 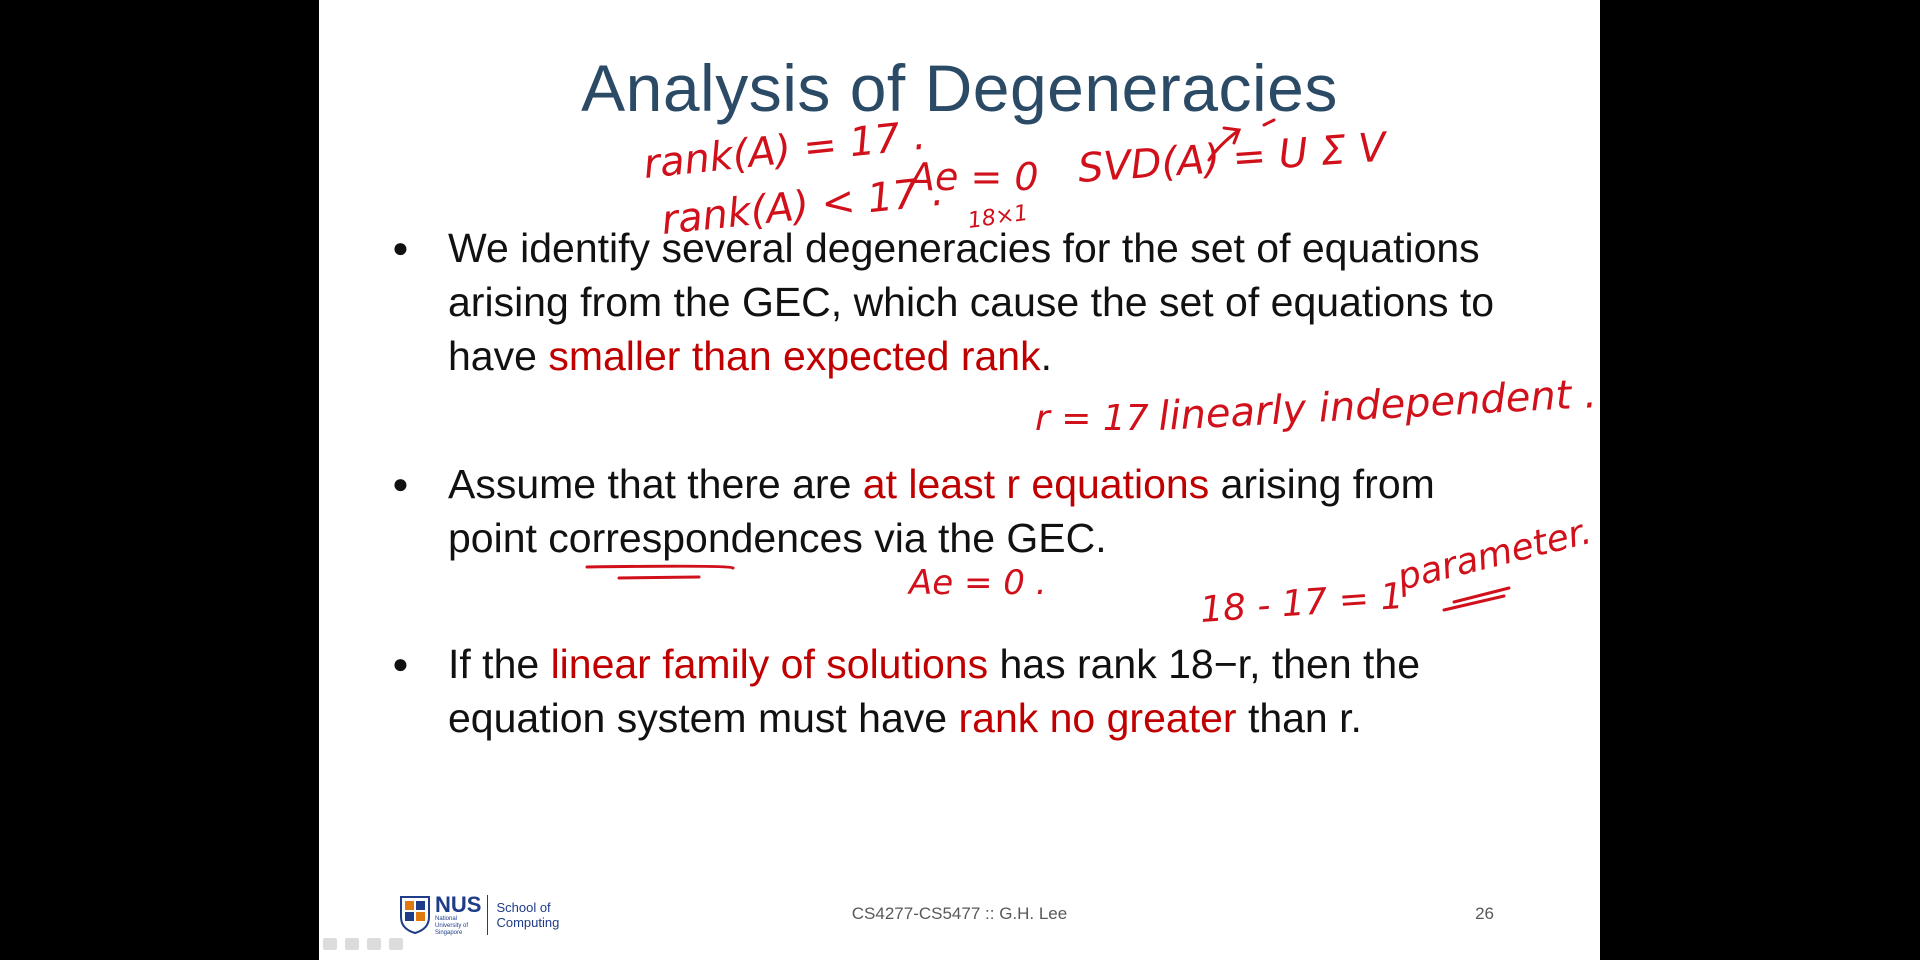 I want to click on nus-subtitle: National University of Singapore, so click(x=452, y=925).